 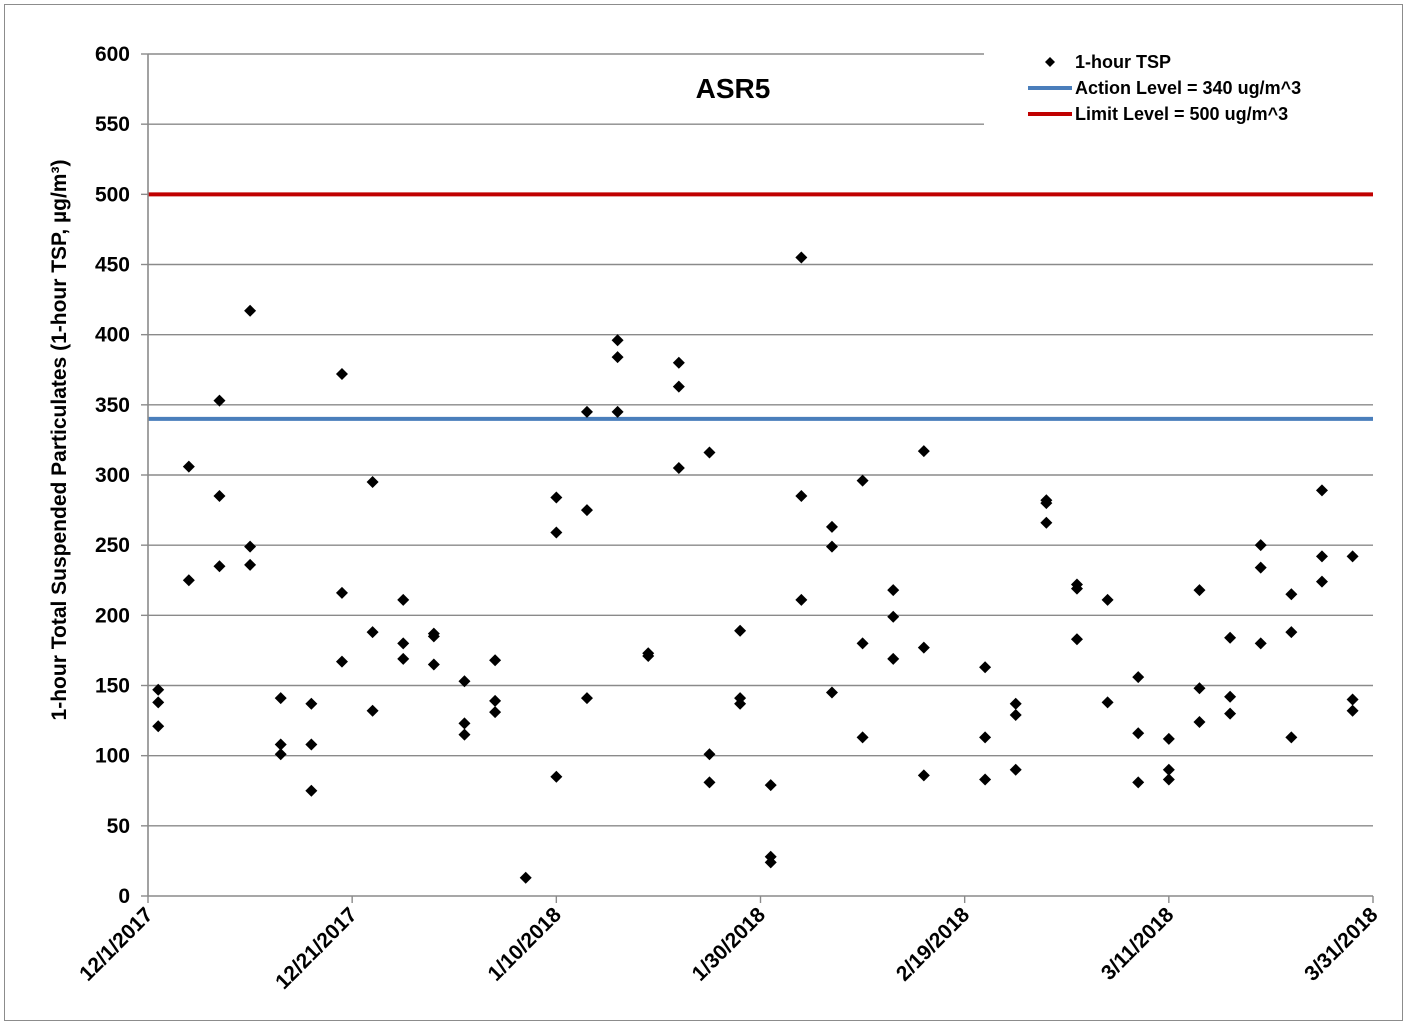 What do you see at coordinates (1123, 62) in the screenshot?
I see `legend-label: 1-hour TSP` at bounding box center [1123, 62].